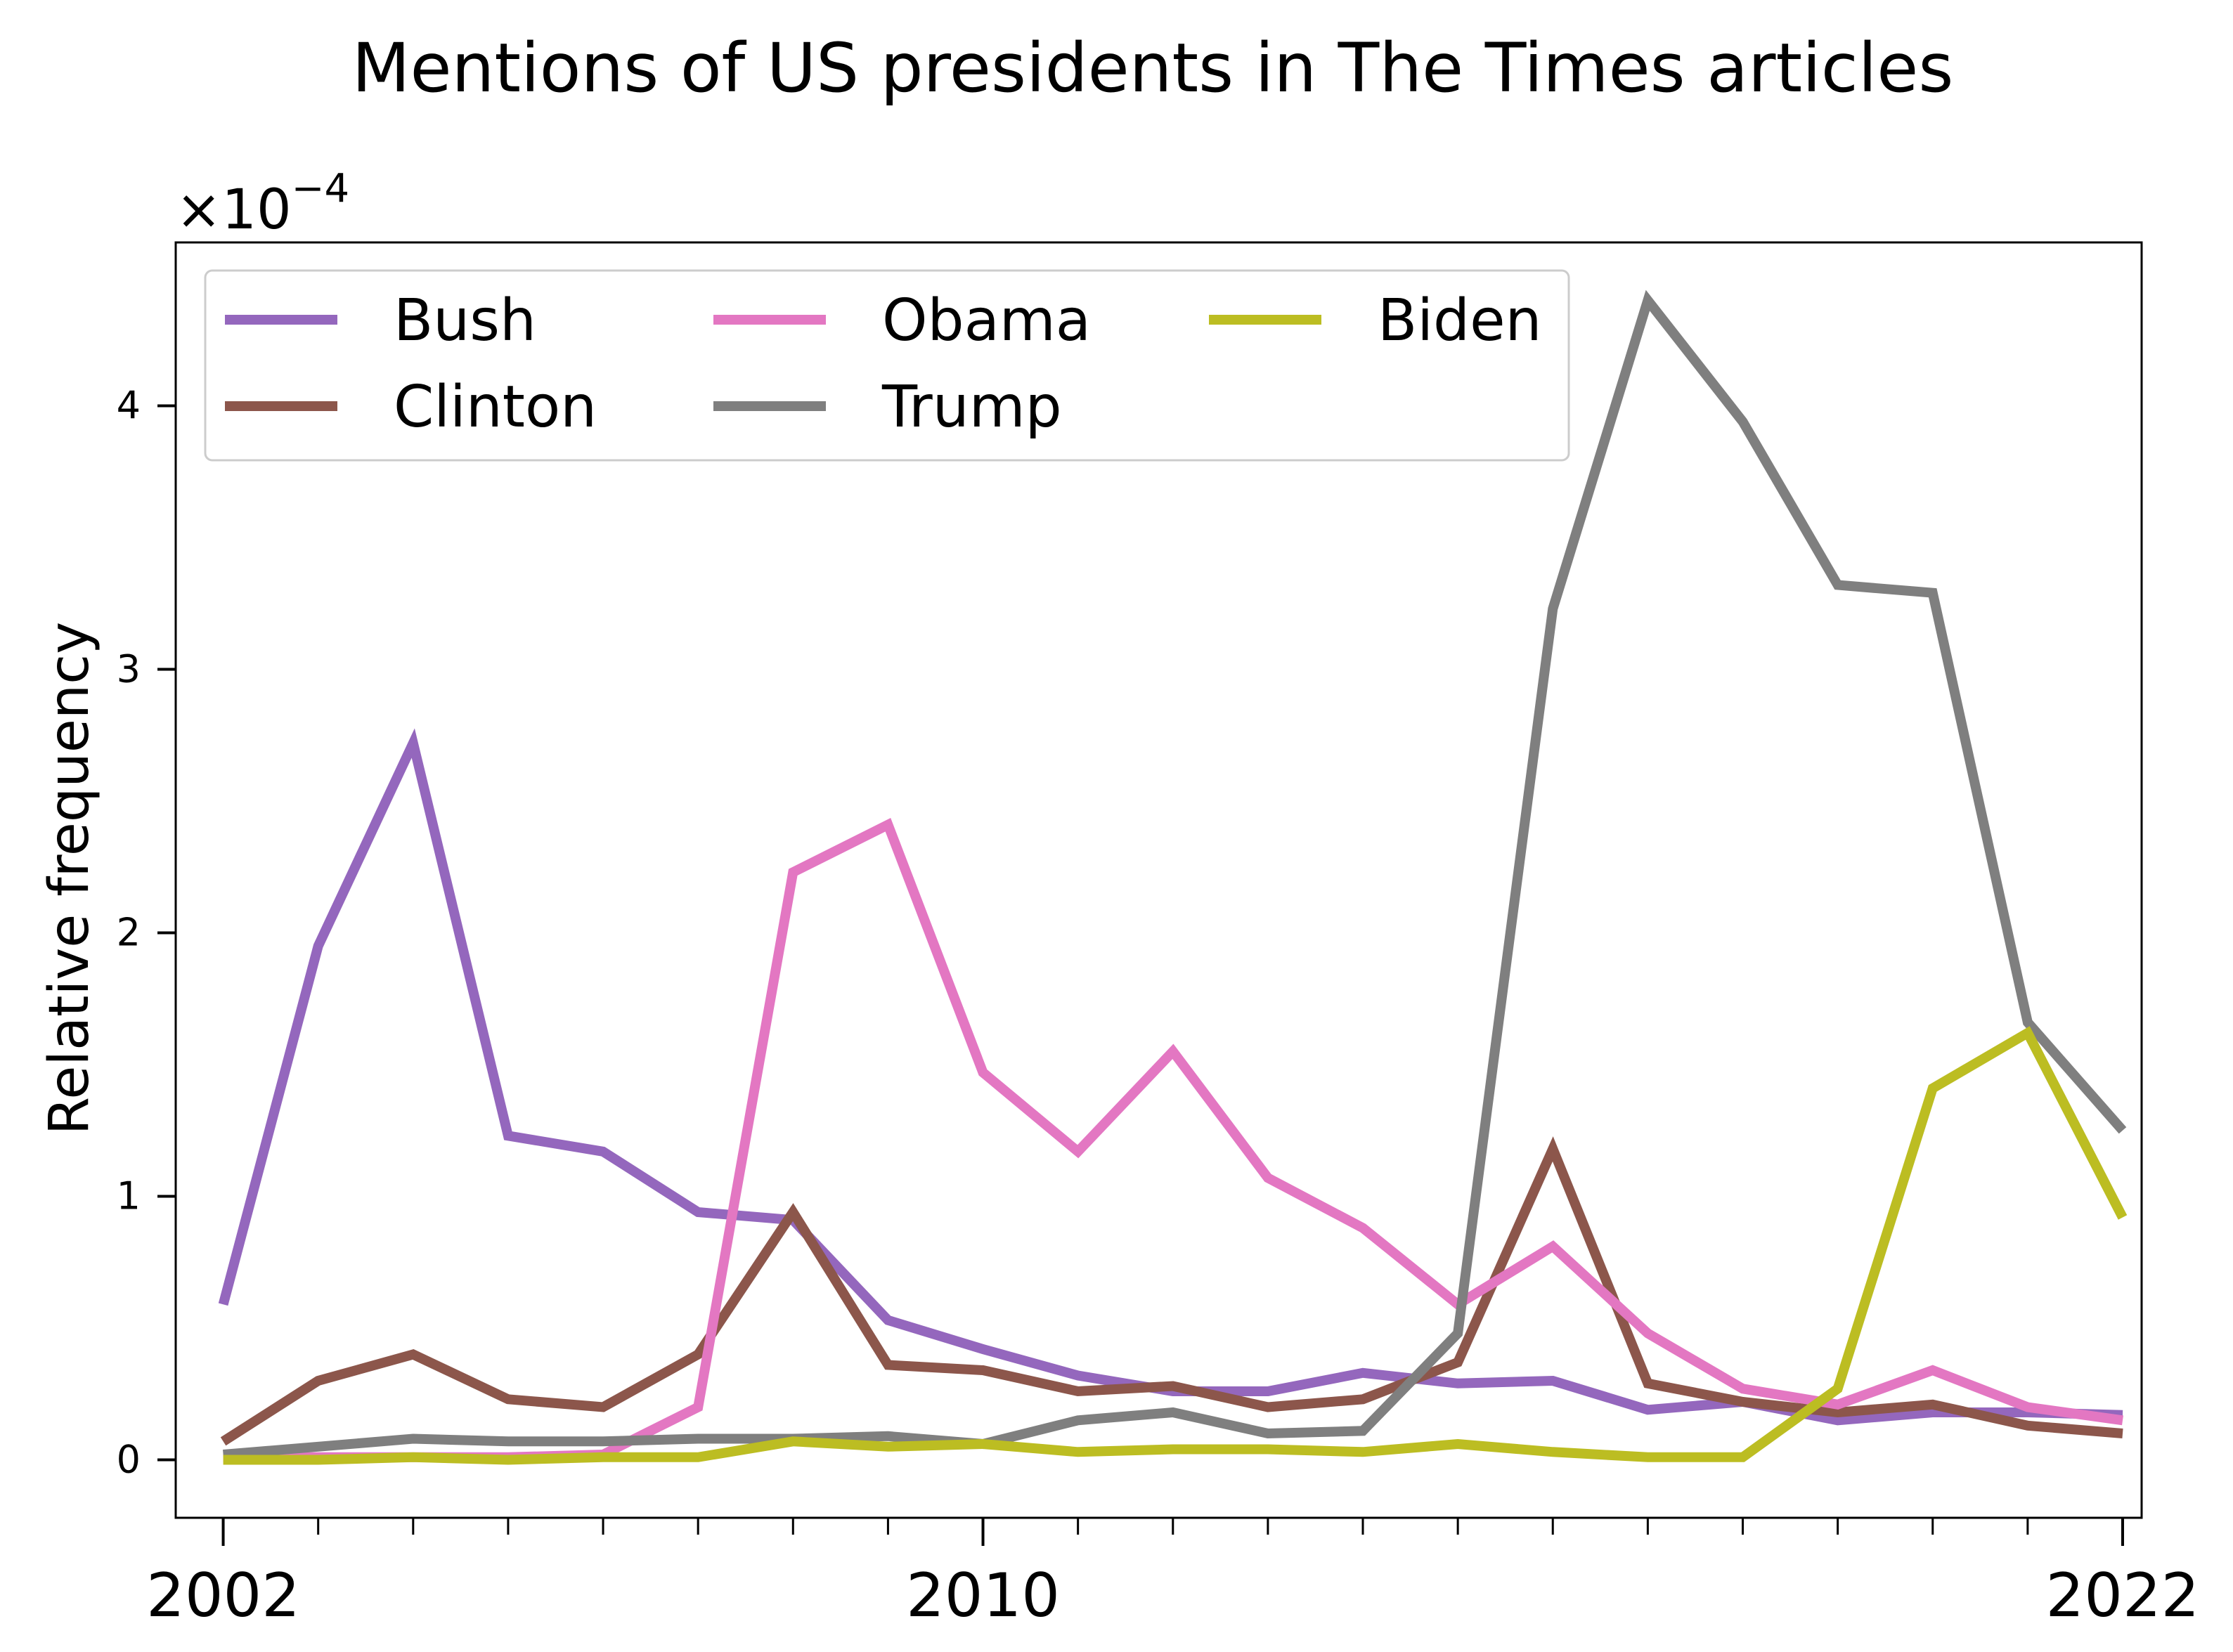 The image size is (2233, 1652). Describe the element at coordinates (69, 879) in the screenshot. I see `y-axis-label: Relative frequency` at that location.